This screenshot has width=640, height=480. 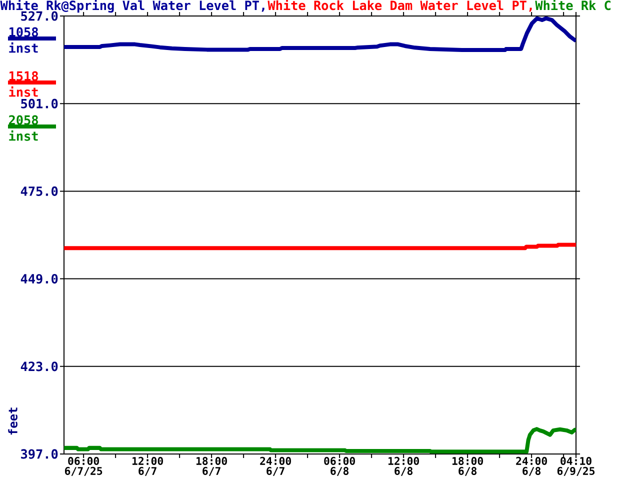 What do you see at coordinates (339, 466) in the screenshot?
I see `x-tick-label: 06:00 6/8` at bounding box center [339, 466].